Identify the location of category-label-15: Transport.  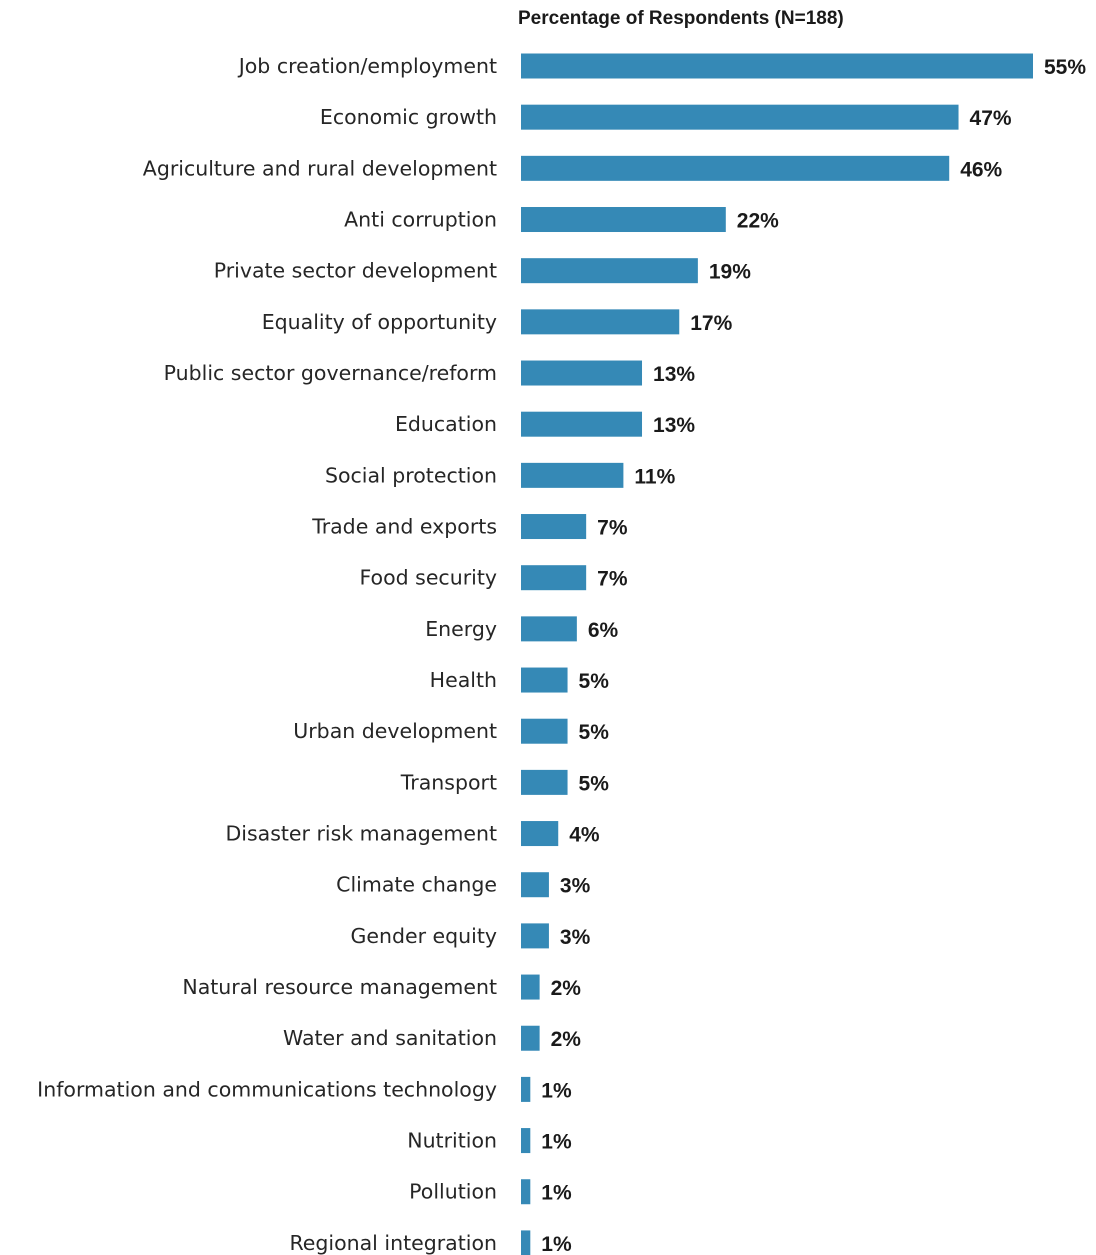
(448, 782).